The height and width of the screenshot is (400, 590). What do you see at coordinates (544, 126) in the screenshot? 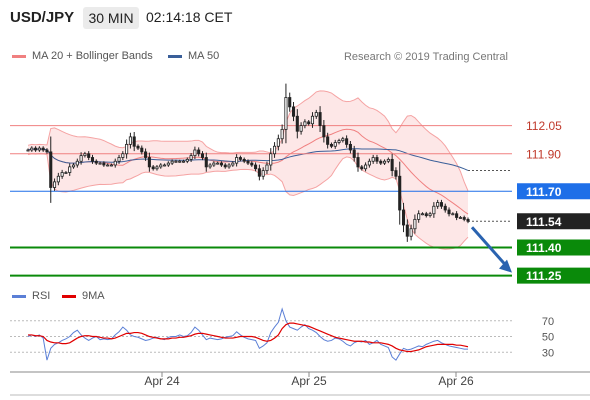
I see `resistance-label: 112.05` at bounding box center [544, 126].